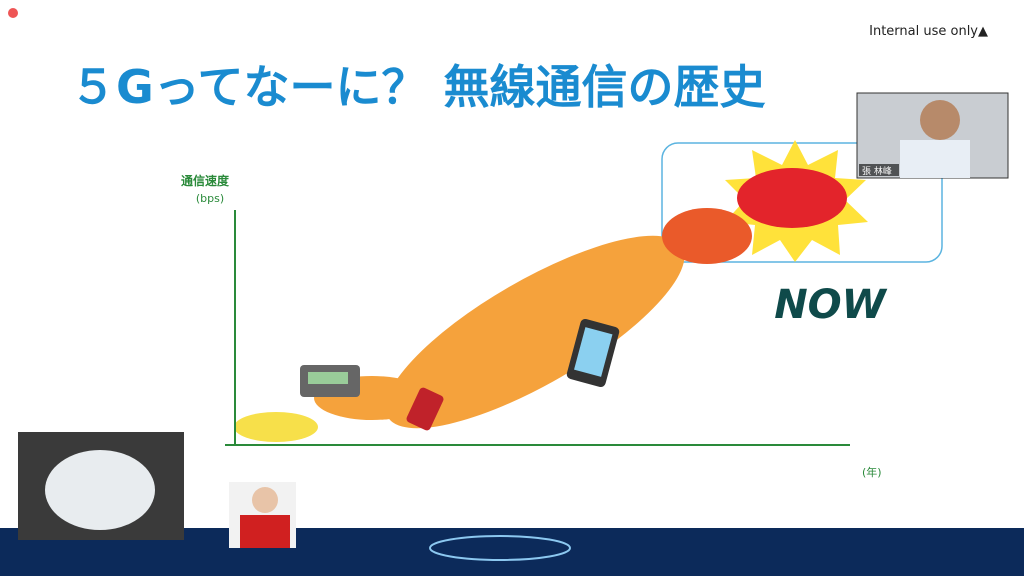 The width and height of the screenshot is (1024, 580). Describe the element at coordinates (13, 13) in the screenshot. I see `record-dot` at that location.